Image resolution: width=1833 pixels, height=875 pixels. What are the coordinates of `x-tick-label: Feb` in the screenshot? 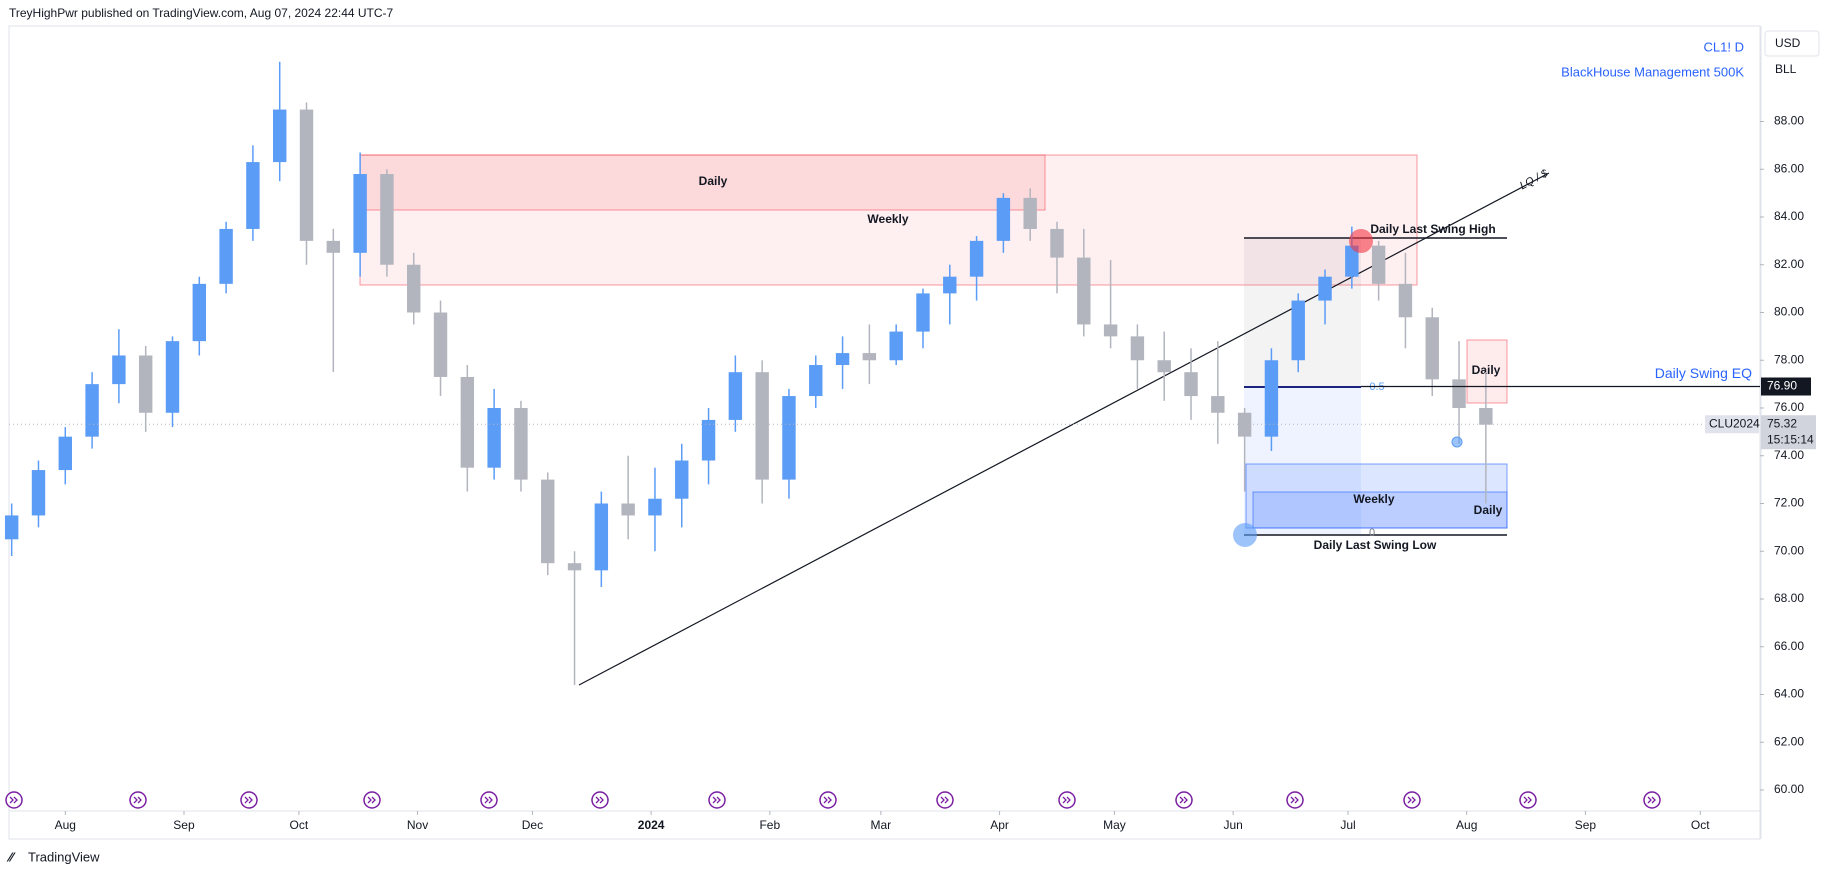 It's located at (769, 825).